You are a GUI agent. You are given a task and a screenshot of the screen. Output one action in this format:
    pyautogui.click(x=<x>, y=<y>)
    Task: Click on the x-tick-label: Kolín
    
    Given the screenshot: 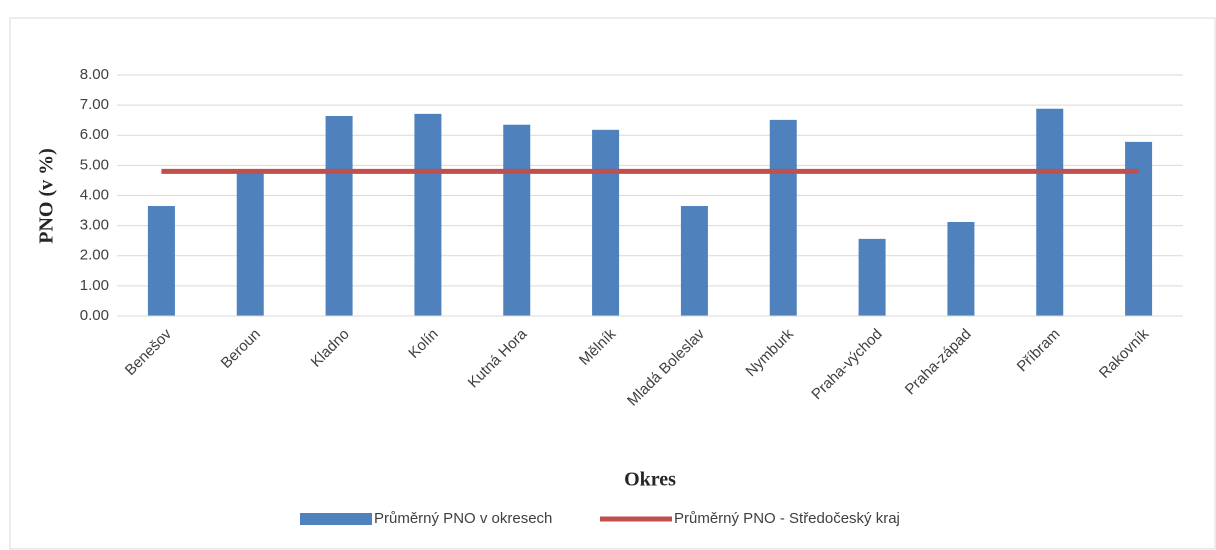 What is the action you would take?
    pyautogui.click(x=423, y=344)
    